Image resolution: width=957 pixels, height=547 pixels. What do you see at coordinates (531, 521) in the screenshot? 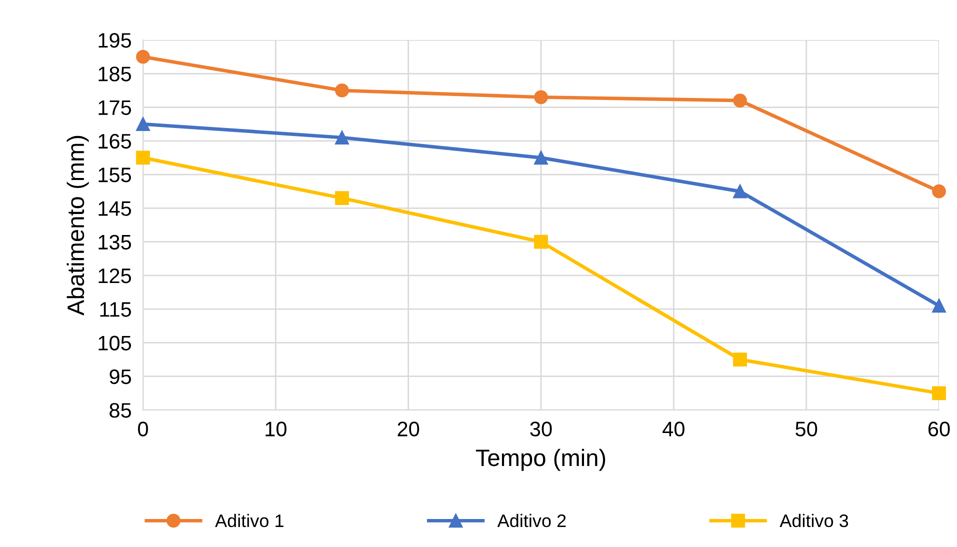
I see `legend-label: Aditivo 2` at bounding box center [531, 521].